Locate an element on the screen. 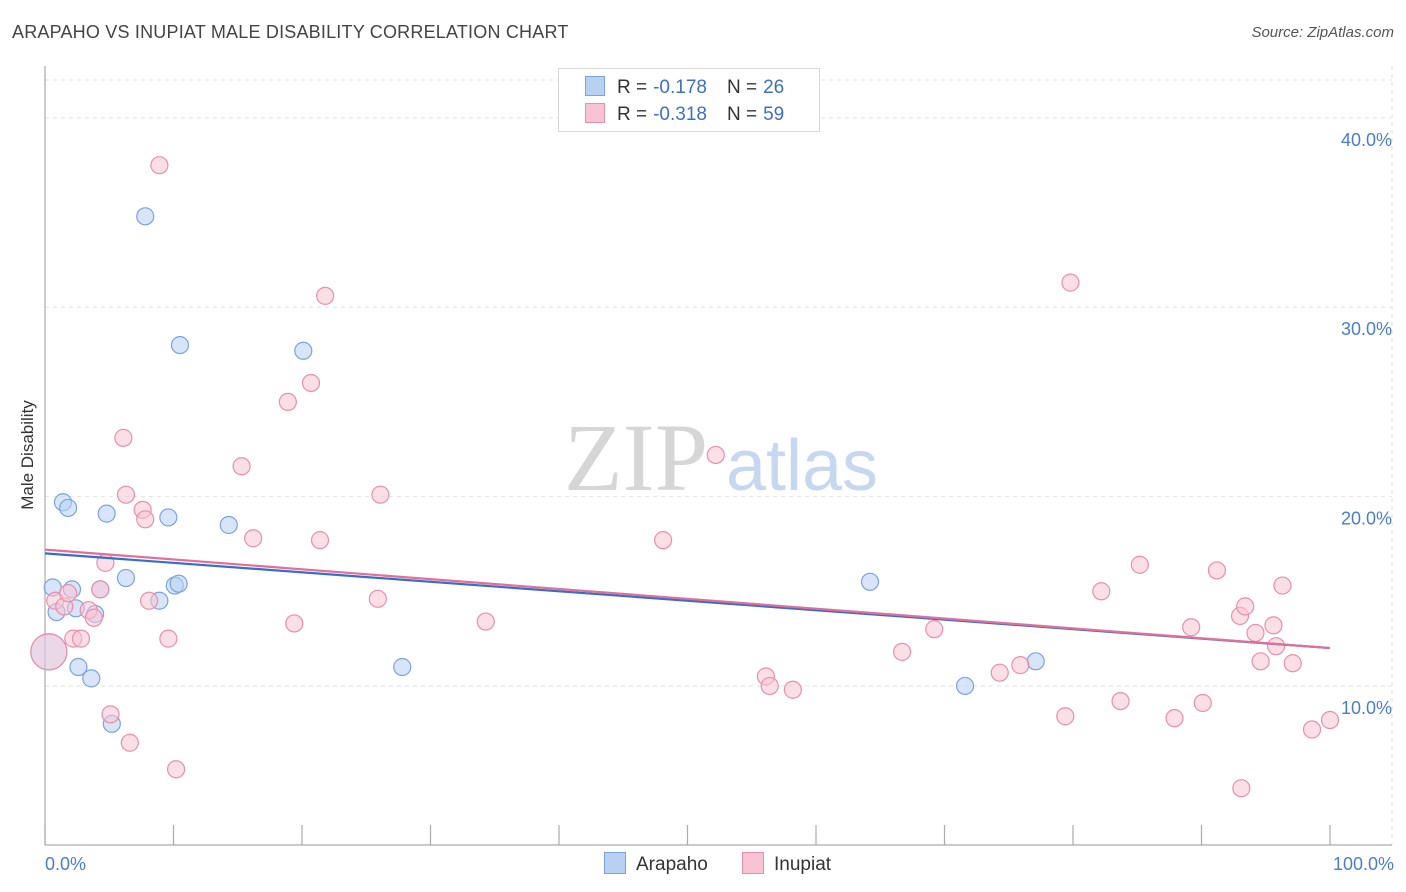 The height and width of the screenshot is (892, 1406). inupiat-r-value: -0.318 is located at coordinates (680, 114).